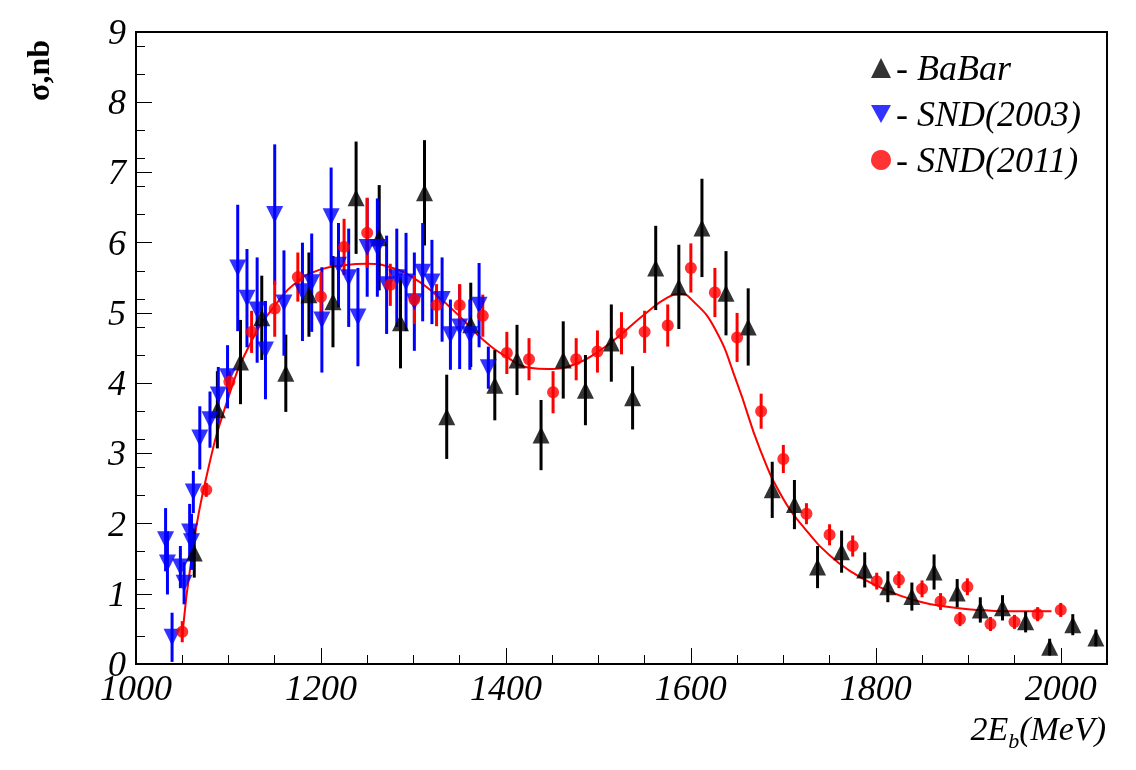 This screenshot has width=1136, height=770. I want to click on legend-label: - SND(2011), so click(987, 160).